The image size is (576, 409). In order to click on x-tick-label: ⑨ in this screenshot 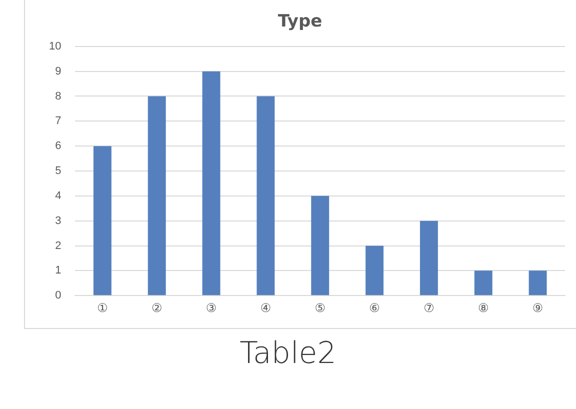, I will do `click(538, 307)`.